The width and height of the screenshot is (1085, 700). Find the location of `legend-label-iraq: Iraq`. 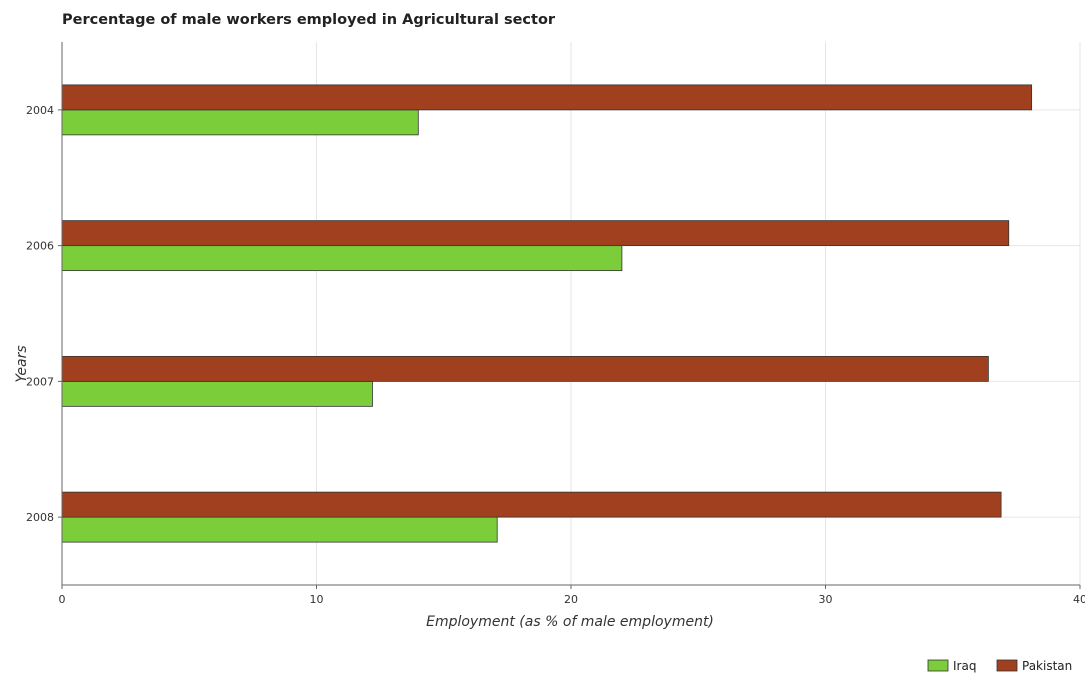

legend-label-iraq: Iraq is located at coordinates (964, 666).